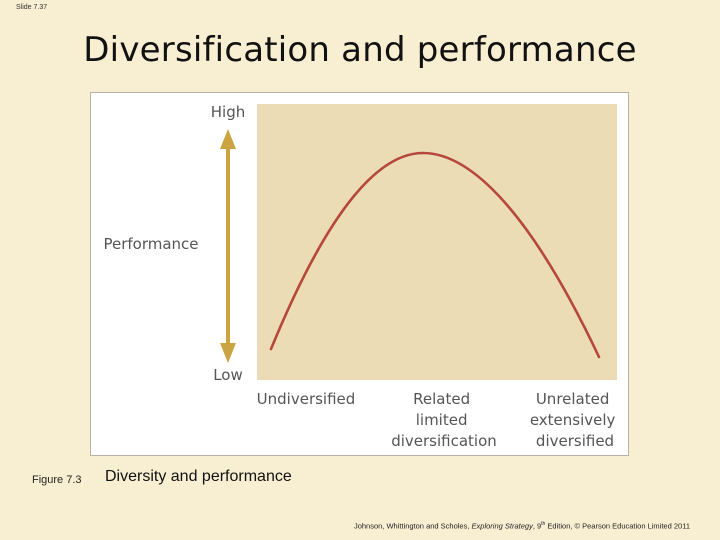 Image resolution: width=720 pixels, height=540 pixels. Describe the element at coordinates (228, 353) in the screenshot. I see `arrow-head-down-icon` at that location.